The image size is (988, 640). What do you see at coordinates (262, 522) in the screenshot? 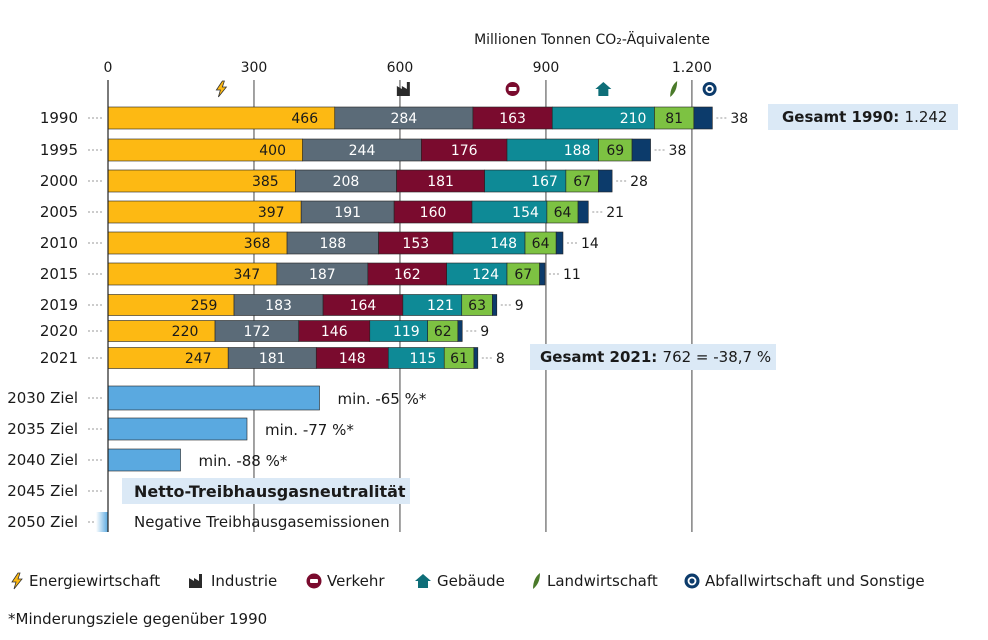
I see `negative-emissions-label: Negative Treibhausgasemissionen` at bounding box center [262, 522].